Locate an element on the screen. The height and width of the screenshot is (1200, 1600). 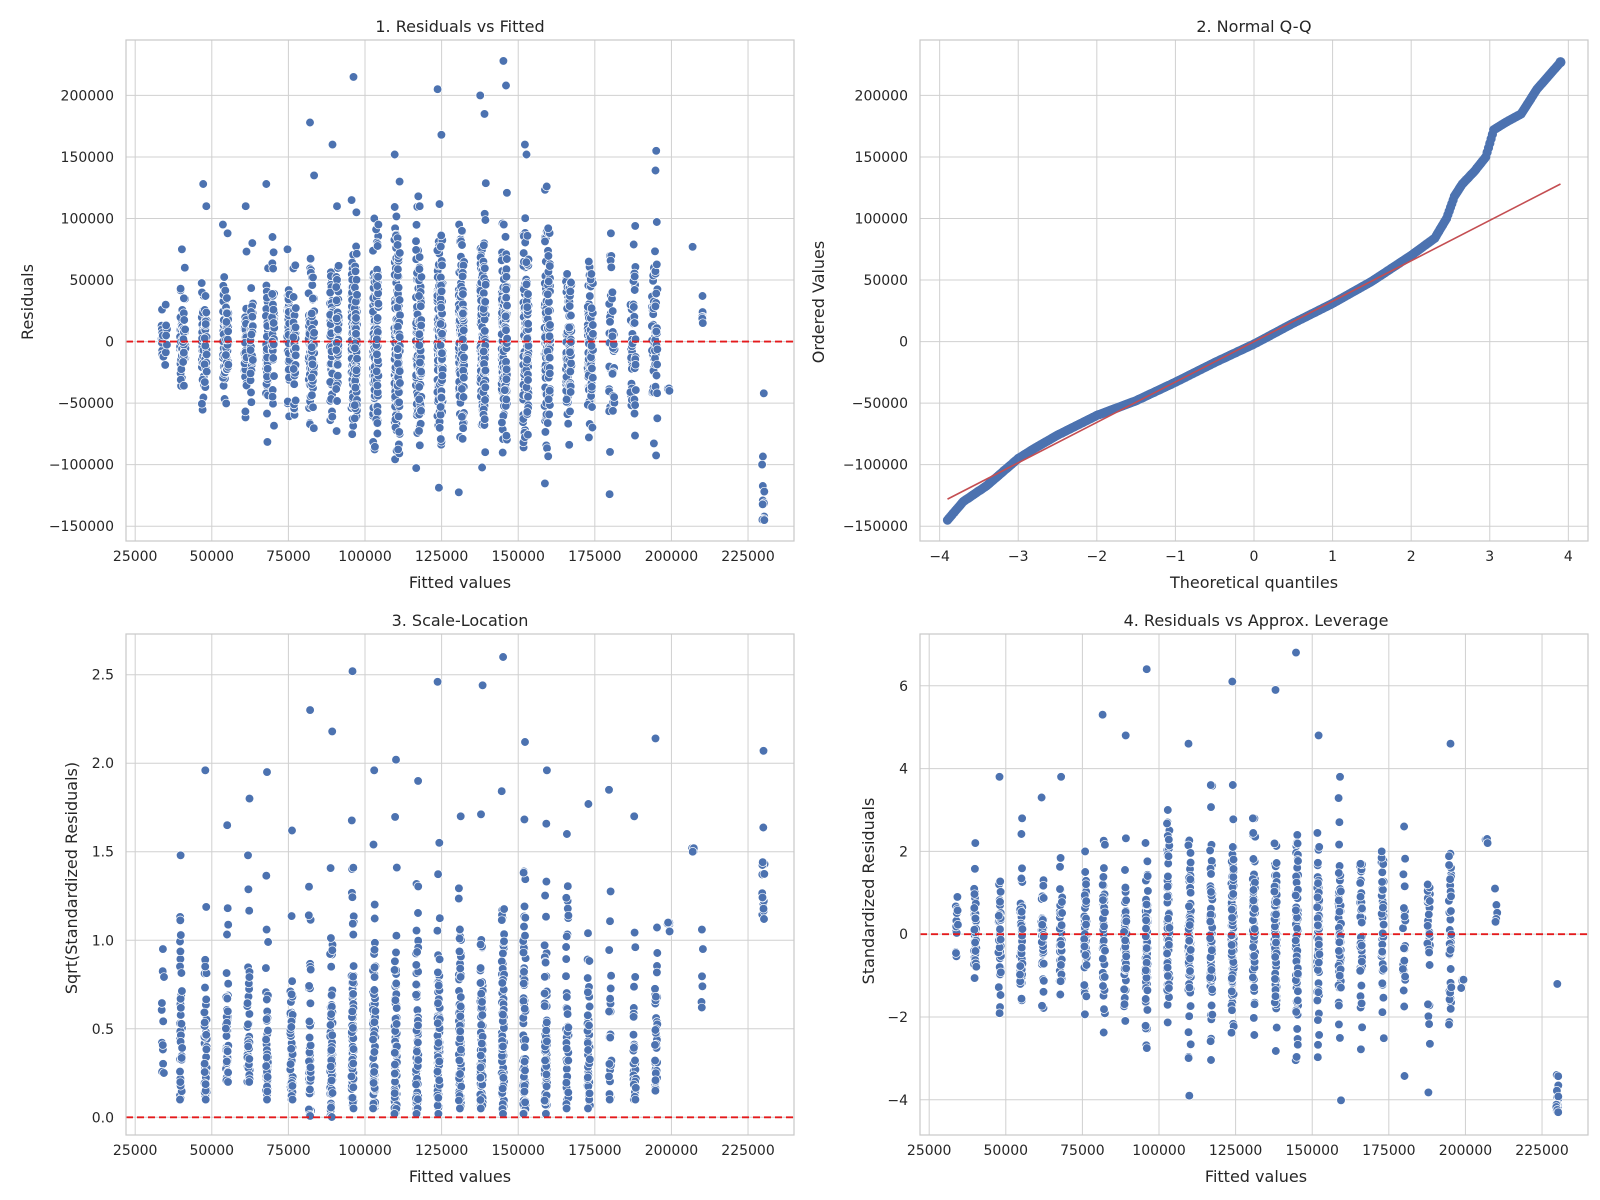
y-tick-label: −150000 is located at coordinates (81, 527).